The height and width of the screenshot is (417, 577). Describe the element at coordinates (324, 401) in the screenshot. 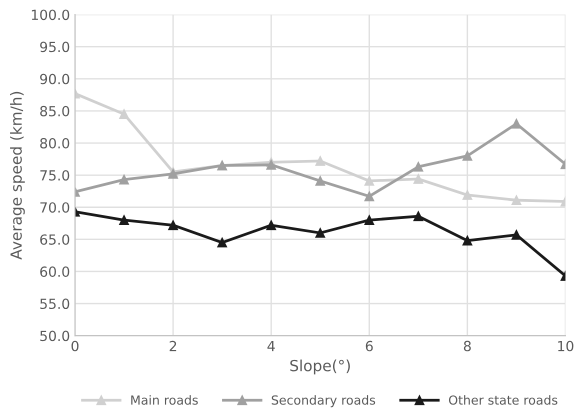

I see `legend-label: Secondary roads` at that location.